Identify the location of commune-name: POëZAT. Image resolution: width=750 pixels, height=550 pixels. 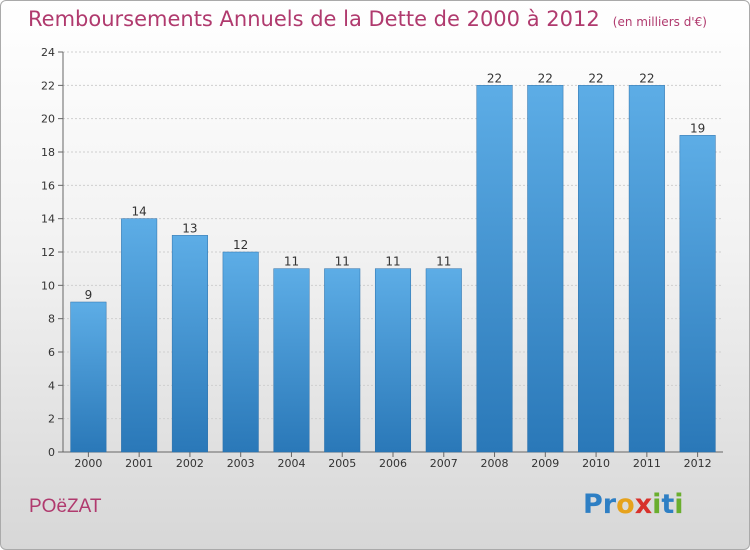
(65, 506).